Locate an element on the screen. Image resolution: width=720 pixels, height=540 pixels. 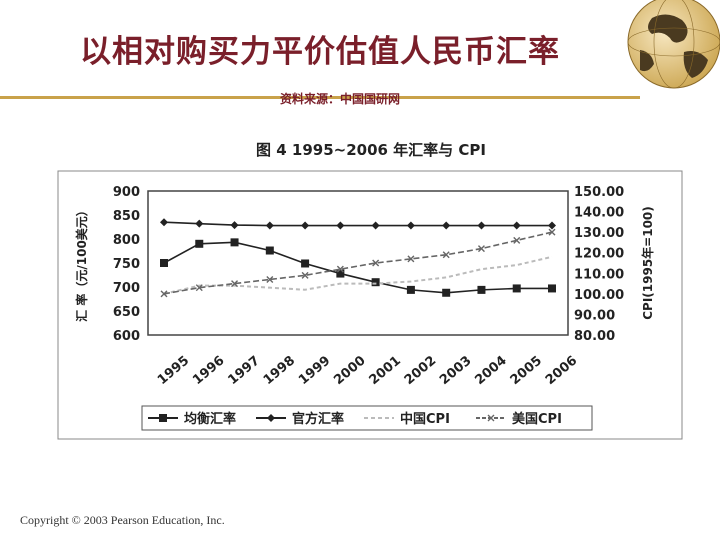
series-line-美国CPI is located at coordinates (358, 263).